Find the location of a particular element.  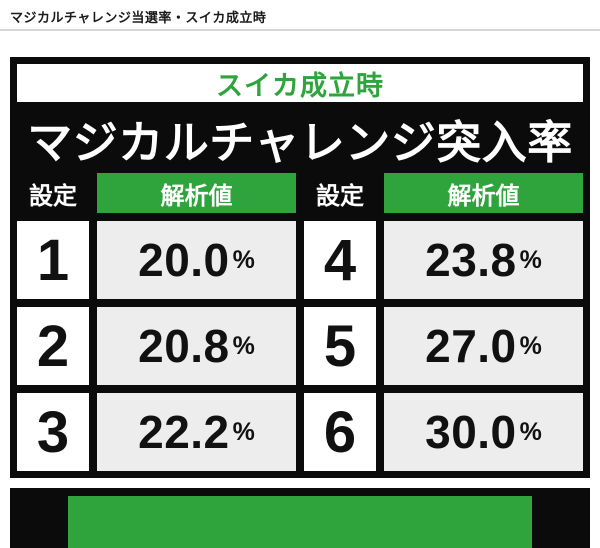

col-header-setting-left: 設定 is located at coordinates (53, 193).